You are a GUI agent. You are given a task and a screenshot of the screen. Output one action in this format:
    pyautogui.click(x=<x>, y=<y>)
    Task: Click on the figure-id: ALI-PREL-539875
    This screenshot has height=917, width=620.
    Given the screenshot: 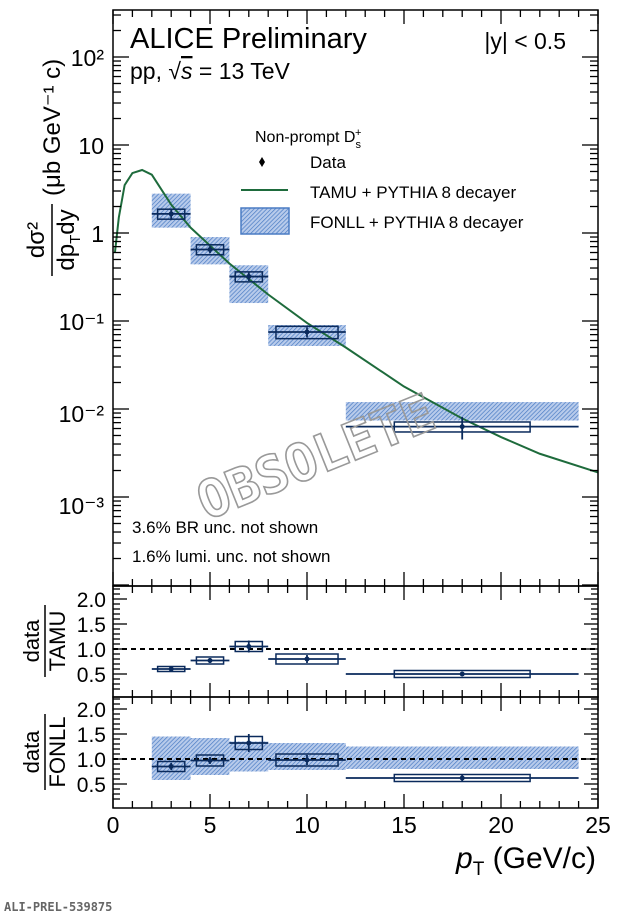 What is the action you would take?
    pyautogui.click(x=58, y=907)
    